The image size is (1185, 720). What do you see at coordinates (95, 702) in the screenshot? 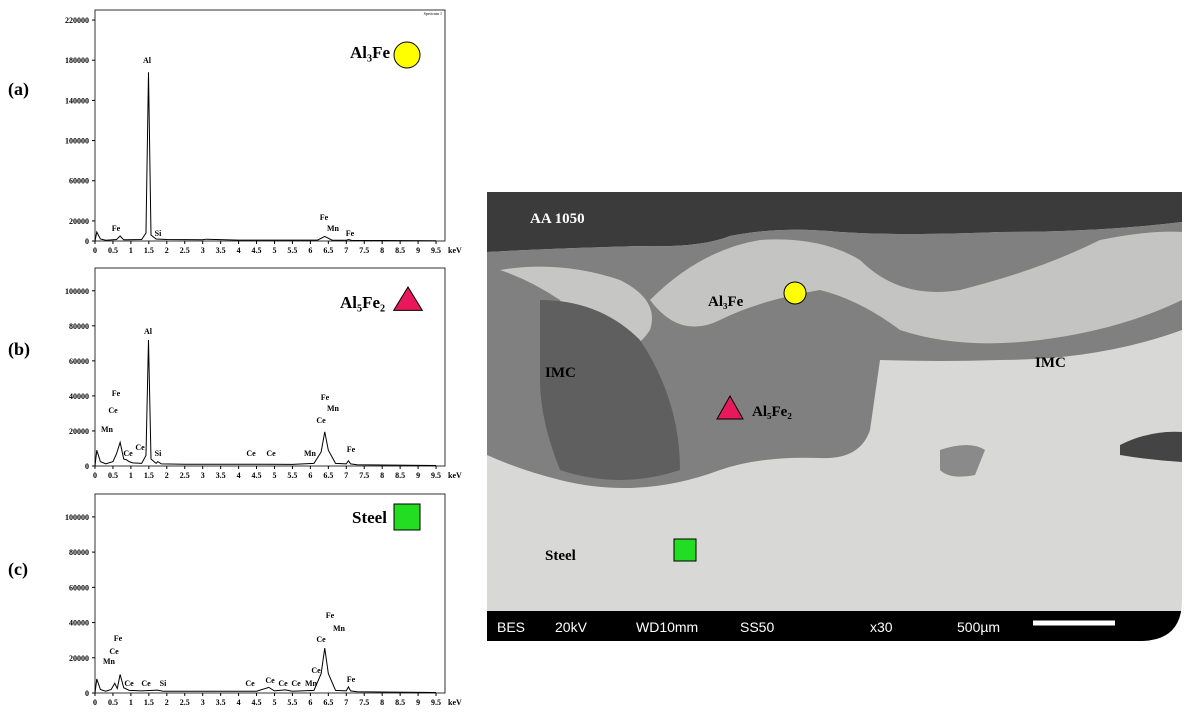
I see `x-tick-label: 0` at bounding box center [95, 702].